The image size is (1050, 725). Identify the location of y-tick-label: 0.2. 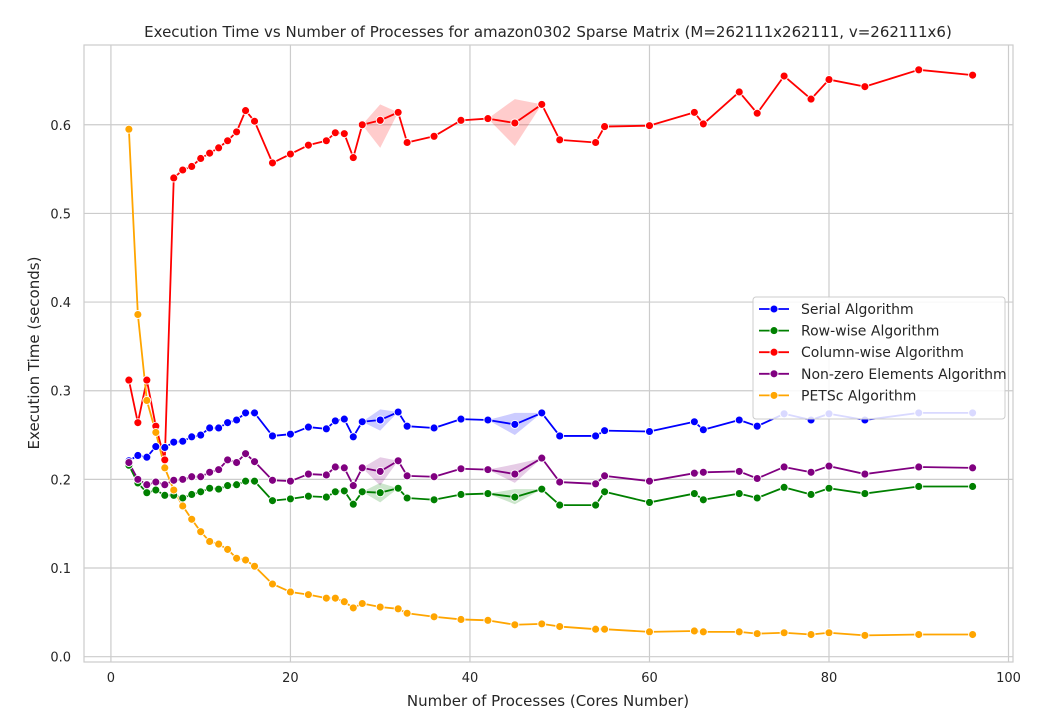
(60, 480).